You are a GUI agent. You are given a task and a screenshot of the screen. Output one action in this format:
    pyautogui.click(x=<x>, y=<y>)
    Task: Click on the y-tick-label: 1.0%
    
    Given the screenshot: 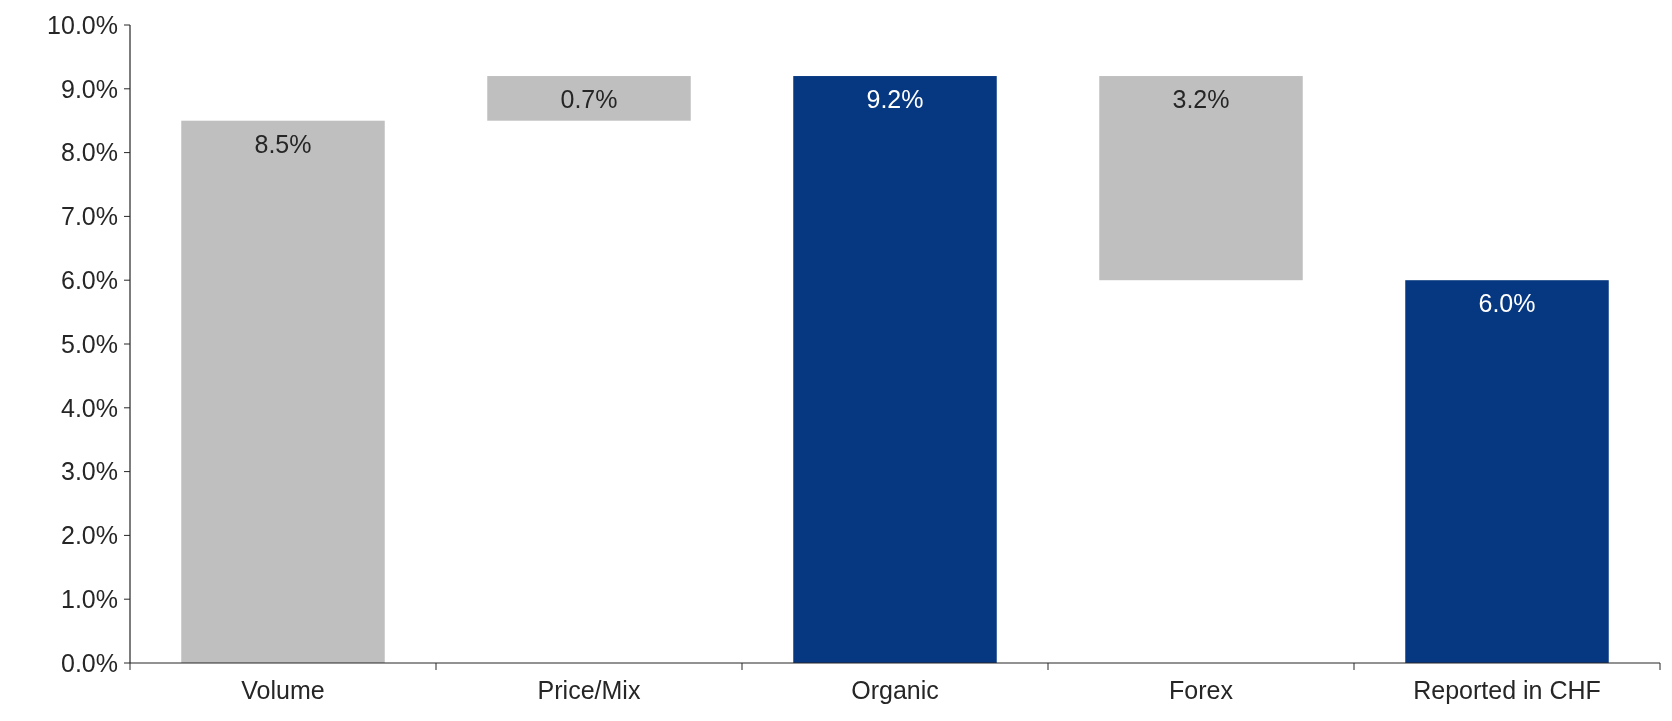 What is the action you would take?
    pyautogui.click(x=89, y=598)
    